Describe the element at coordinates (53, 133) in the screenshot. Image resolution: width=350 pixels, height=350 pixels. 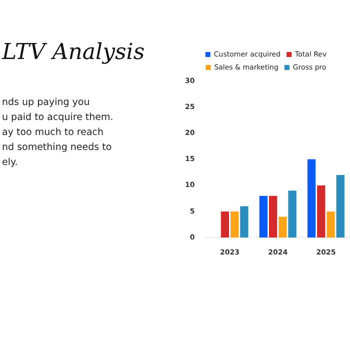
I see `text: ay too much to reach` at that location.